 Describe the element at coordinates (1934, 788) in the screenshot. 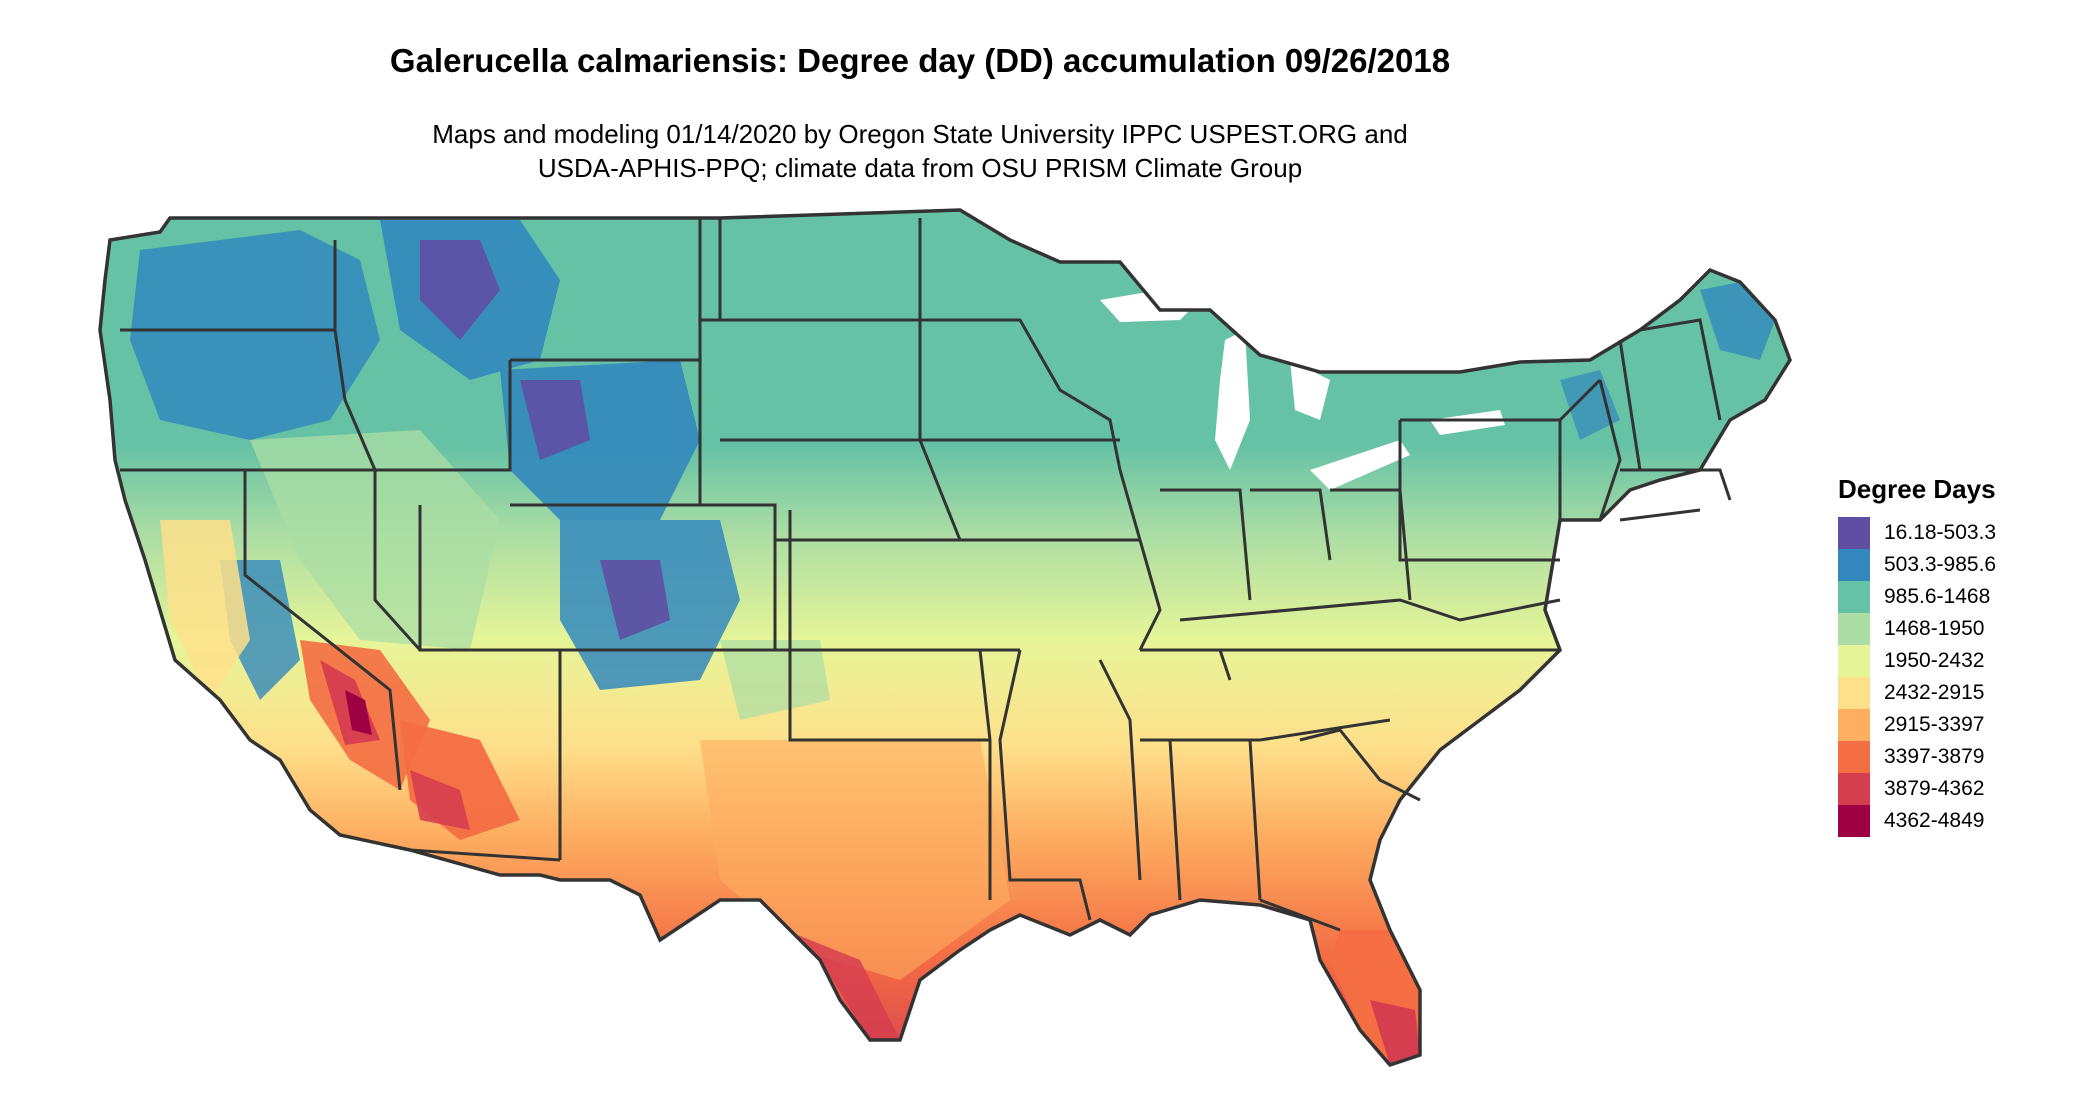

I see `legend-label: 3879-4362` at that location.